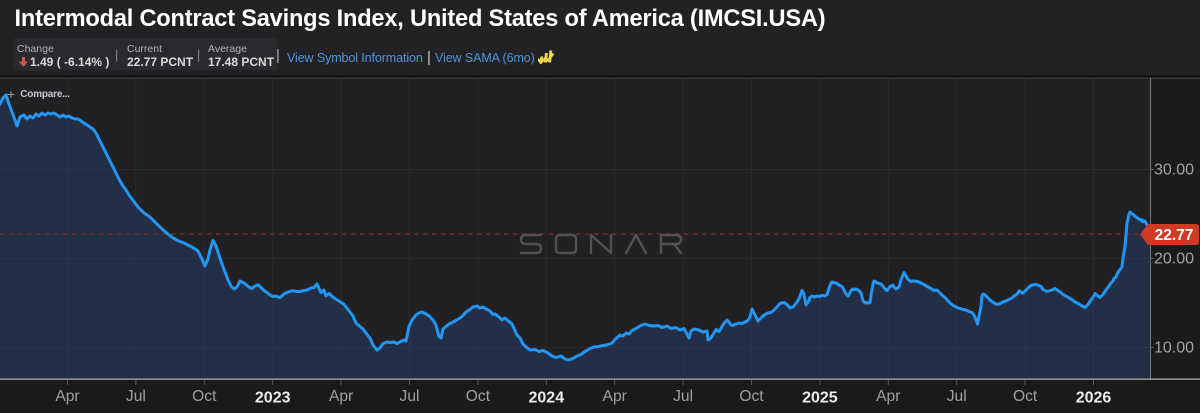 This screenshot has height=413, width=1200. Describe the element at coordinates (547, 398) in the screenshot. I see `svg-text: 2024` at that location.